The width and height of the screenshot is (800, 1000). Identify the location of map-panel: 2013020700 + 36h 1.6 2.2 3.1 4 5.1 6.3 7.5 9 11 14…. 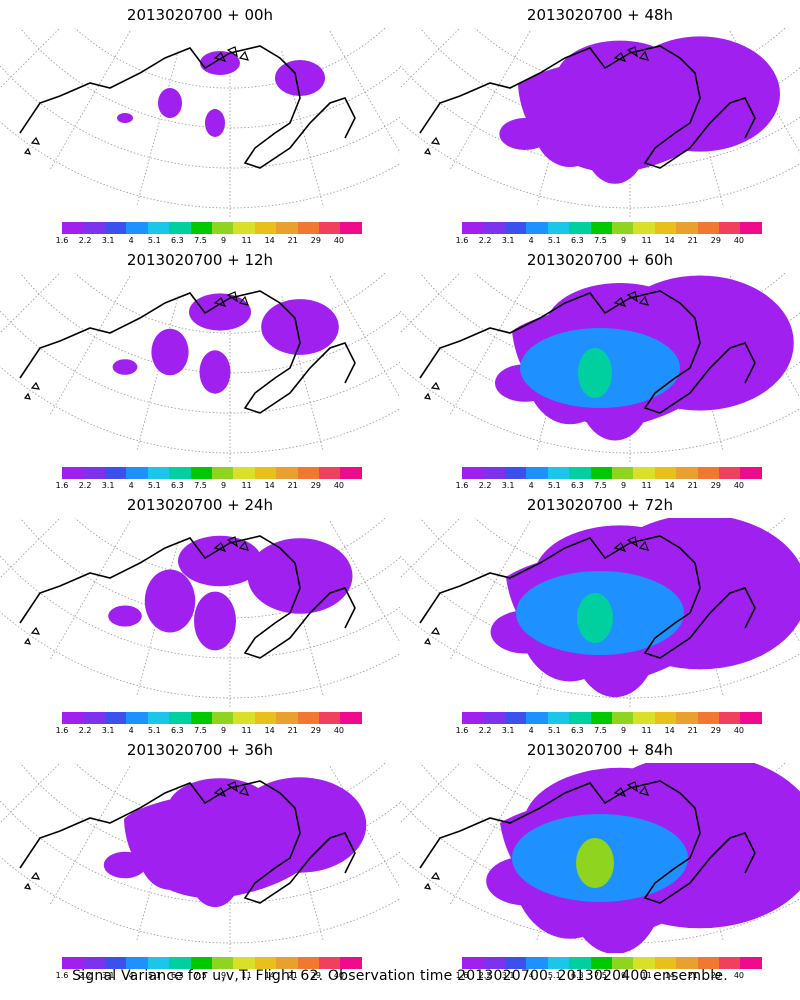
(200, 857).